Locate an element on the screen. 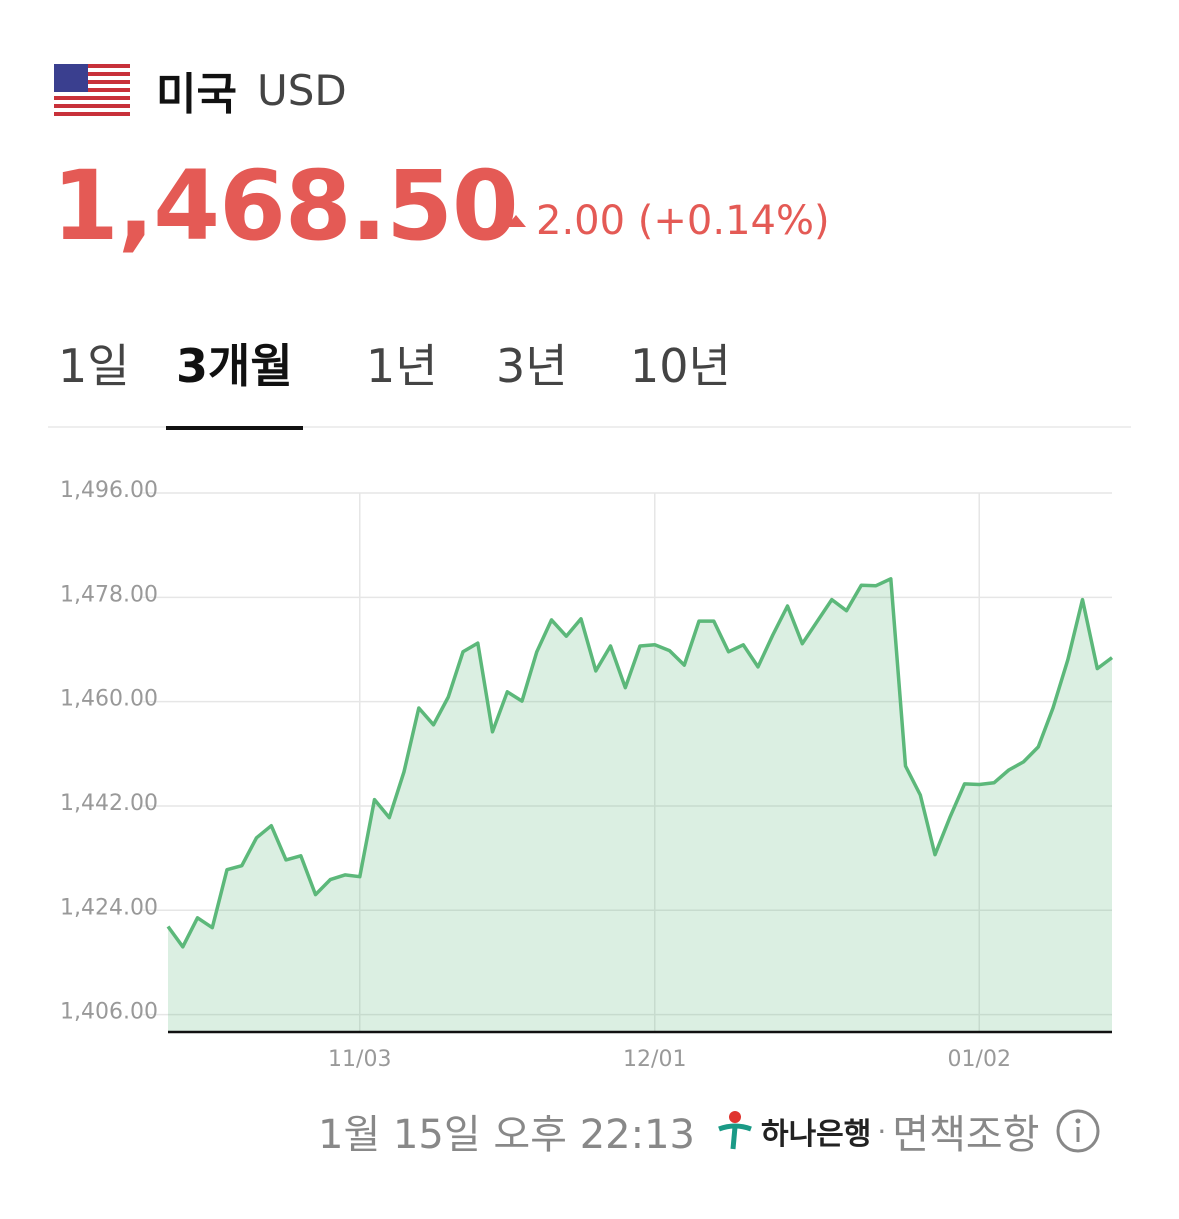 This screenshot has width=1179, height=1219. tab: 10년 is located at coordinates (680, 366).